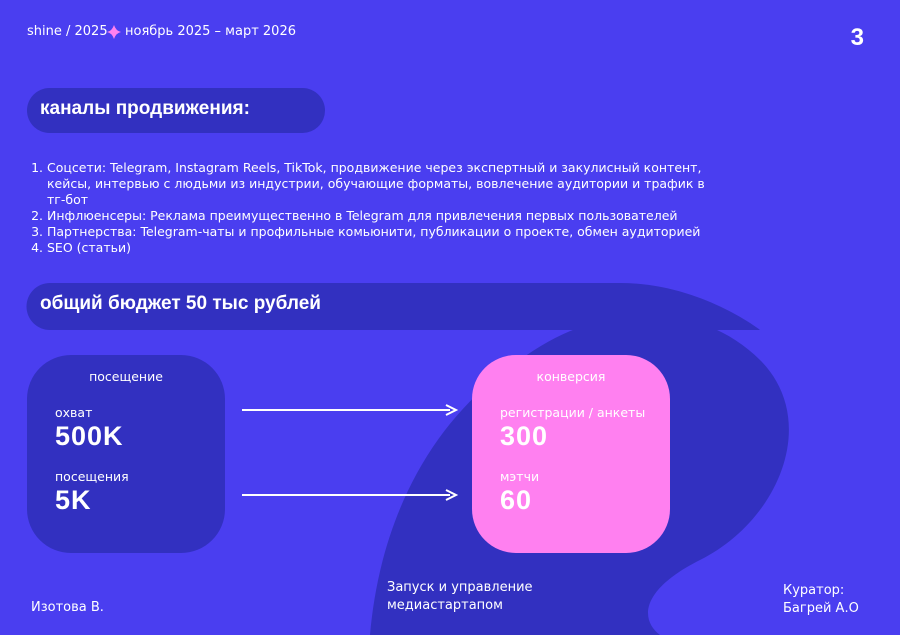  Describe the element at coordinates (571, 376) in the screenshot. I see `card-title: конверсия` at that location.